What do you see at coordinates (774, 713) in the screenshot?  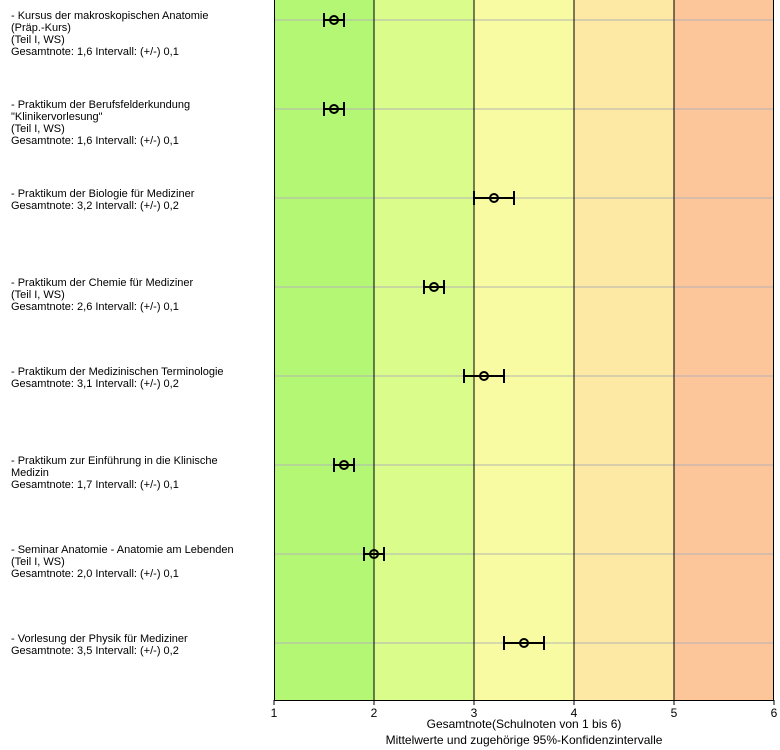 I see `x-tick-label: 6` at bounding box center [774, 713].